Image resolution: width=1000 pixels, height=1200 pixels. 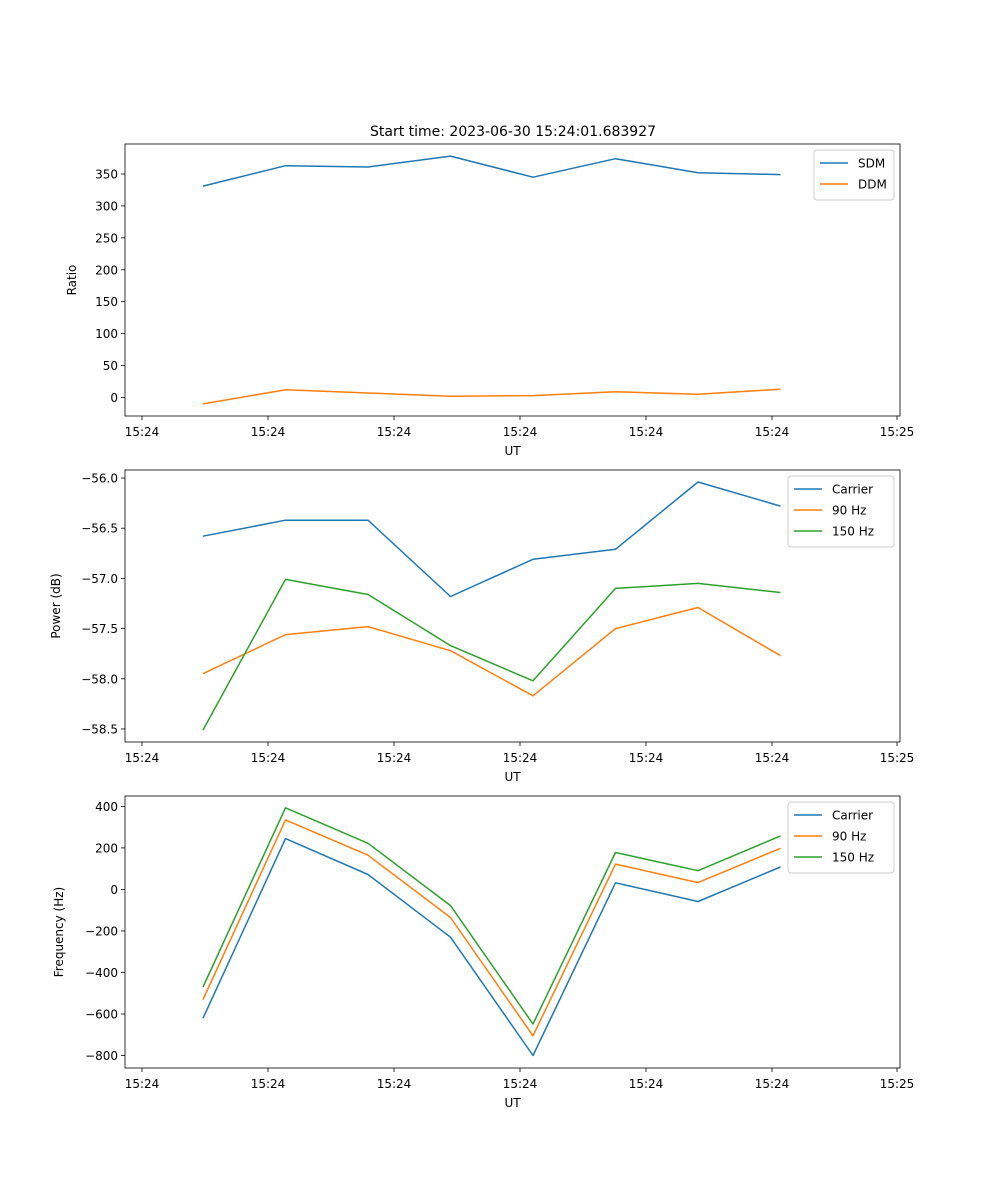 What do you see at coordinates (101, 1015) in the screenshot?
I see `y-tick-label: −600` at bounding box center [101, 1015].